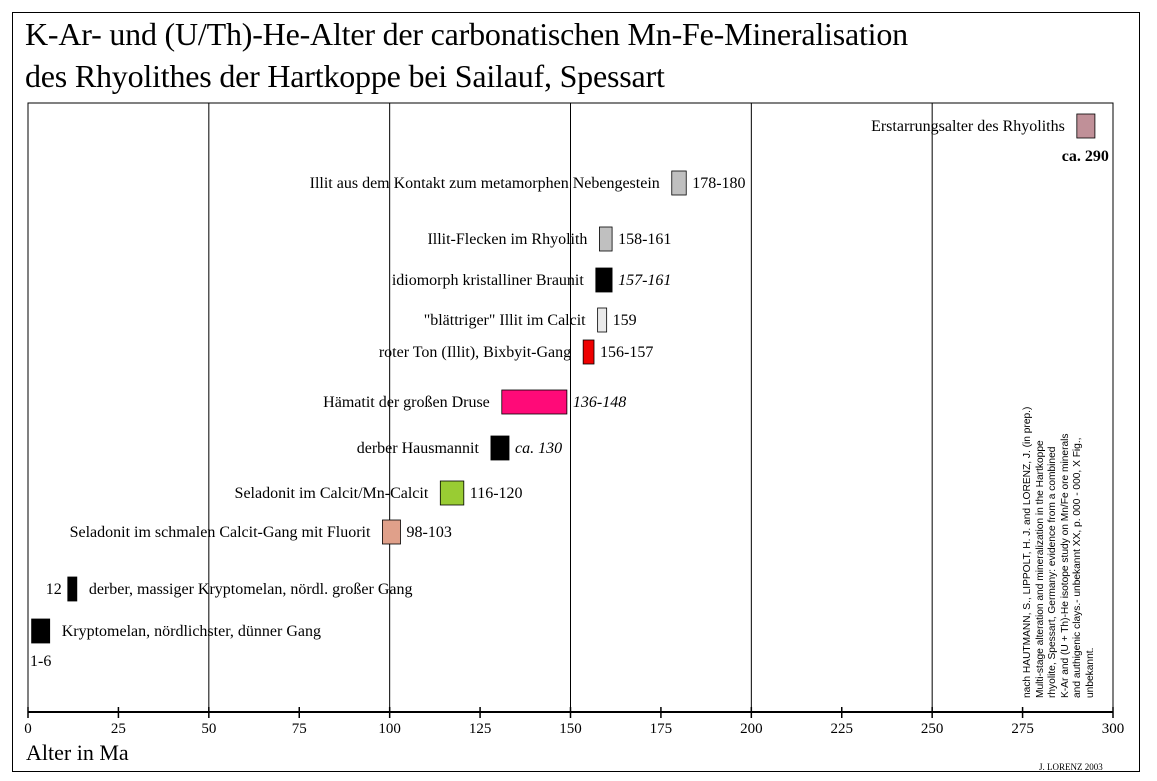  Describe the element at coordinates (1090, 672) in the screenshot. I see `reference-note-line: unbekannt.` at that location.